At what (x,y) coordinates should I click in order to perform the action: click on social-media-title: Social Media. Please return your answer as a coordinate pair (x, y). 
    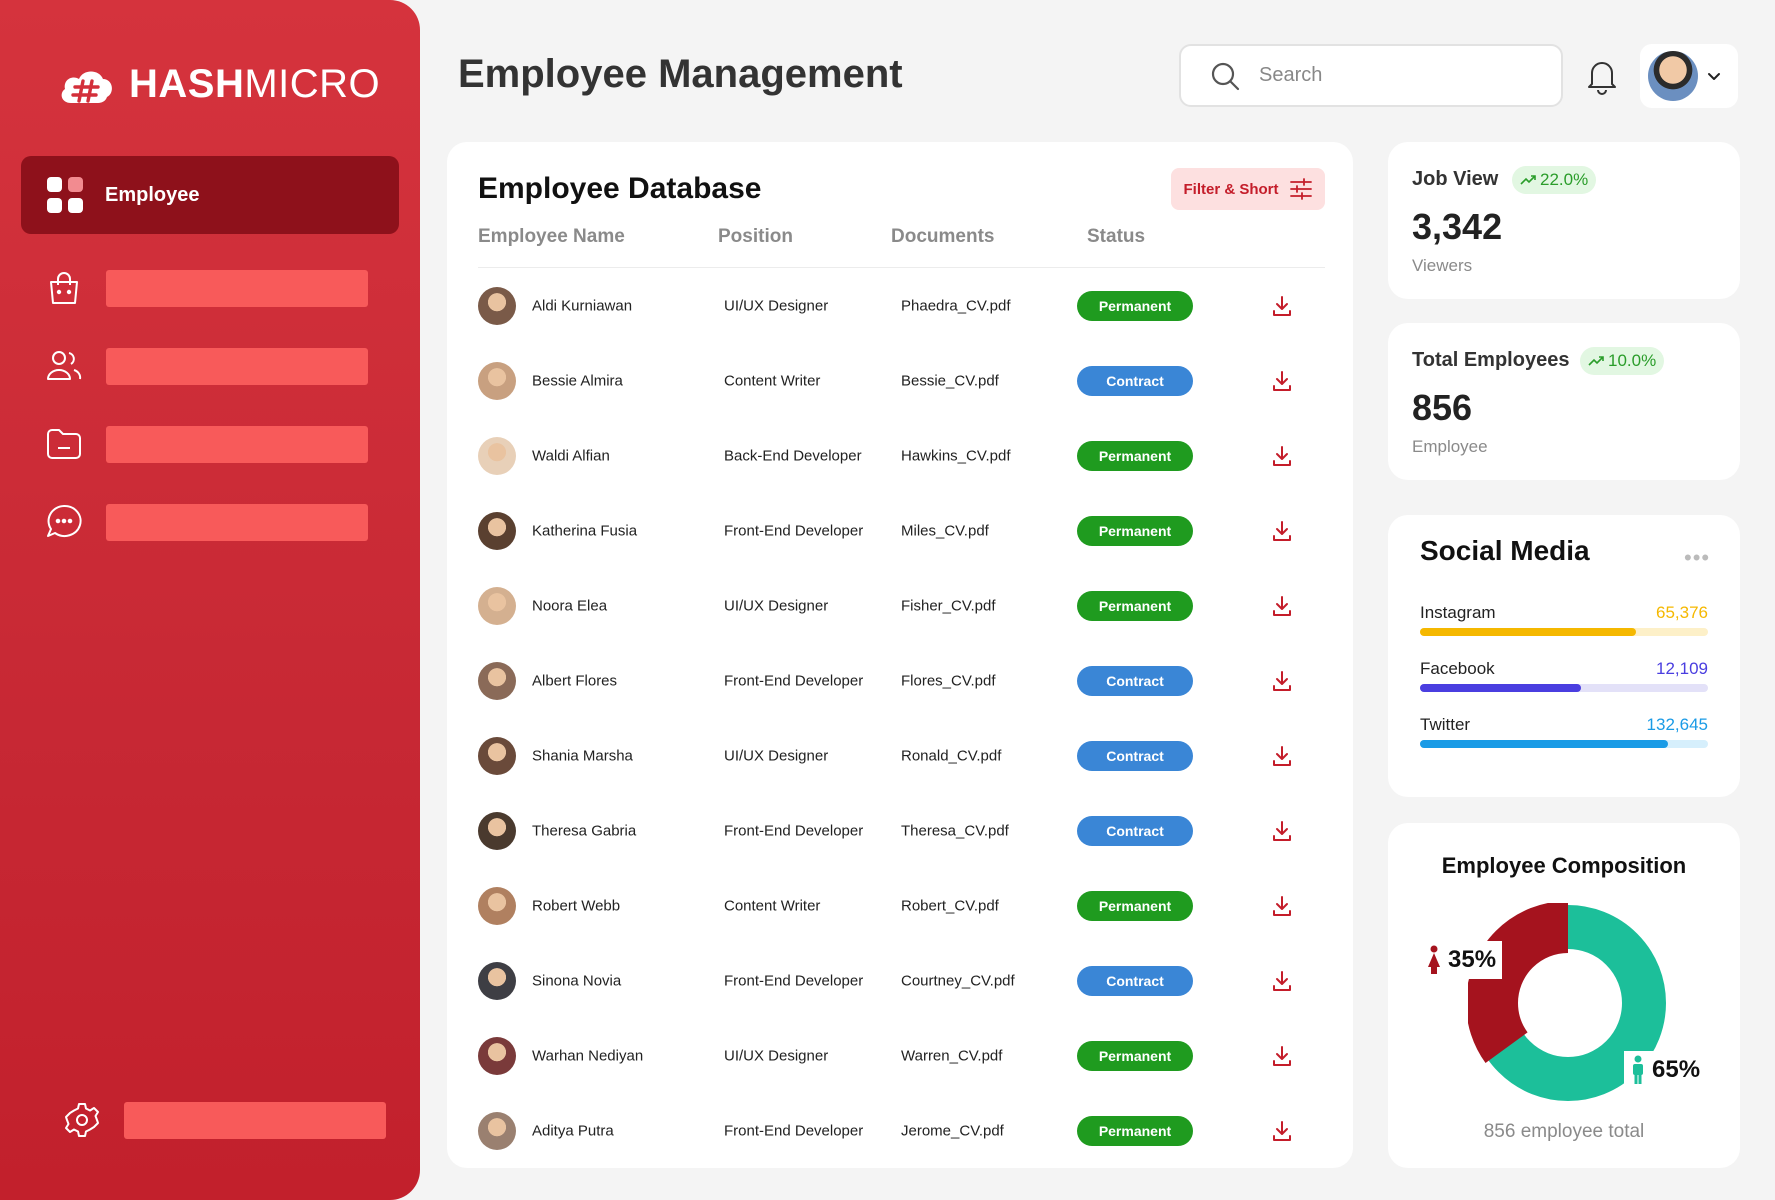
    Looking at the image, I should click on (1505, 550).